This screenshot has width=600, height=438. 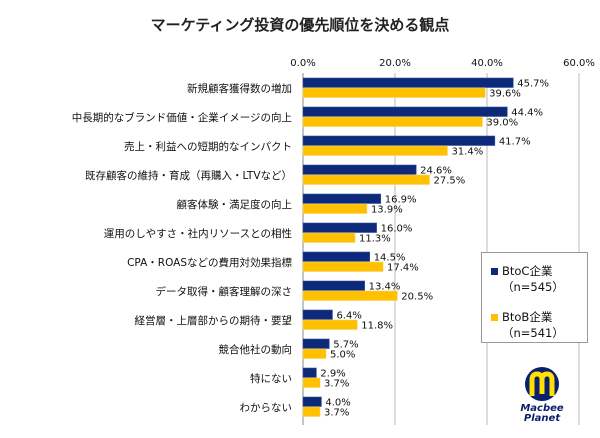 I want to click on data-label: 24.6%, so click(x=436, y=171).